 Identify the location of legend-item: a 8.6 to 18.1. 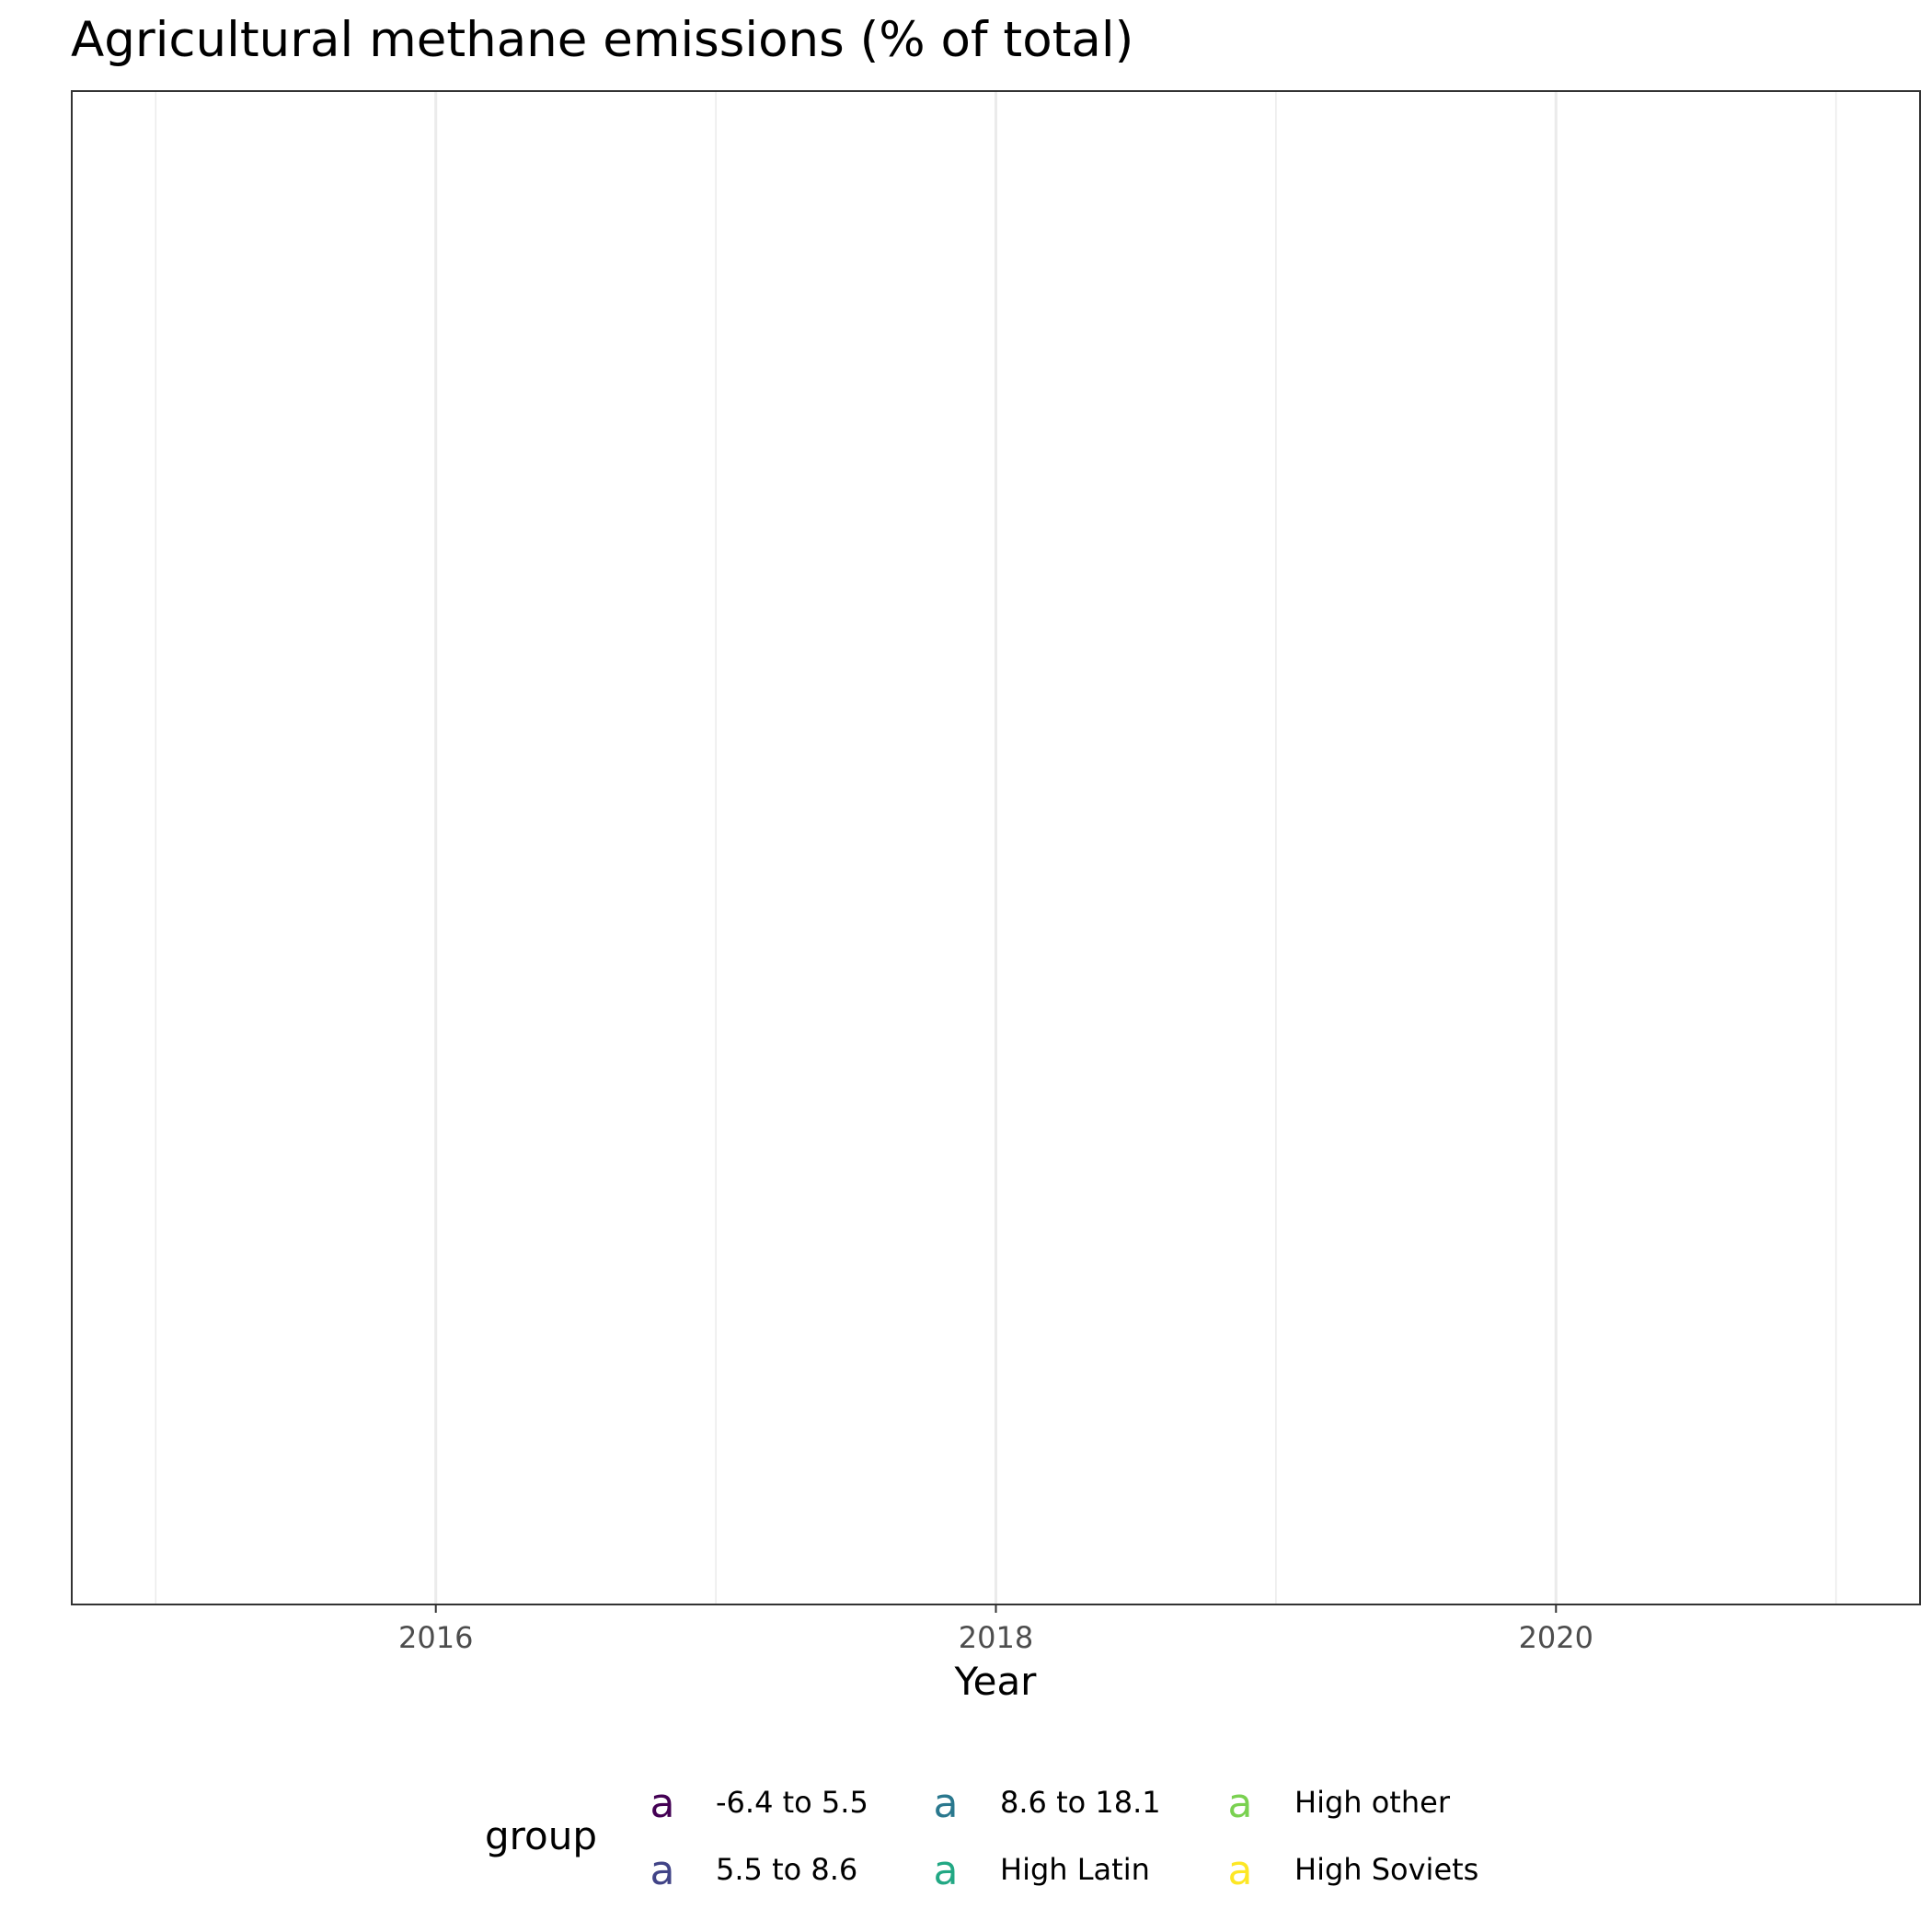
(1047, 1803).